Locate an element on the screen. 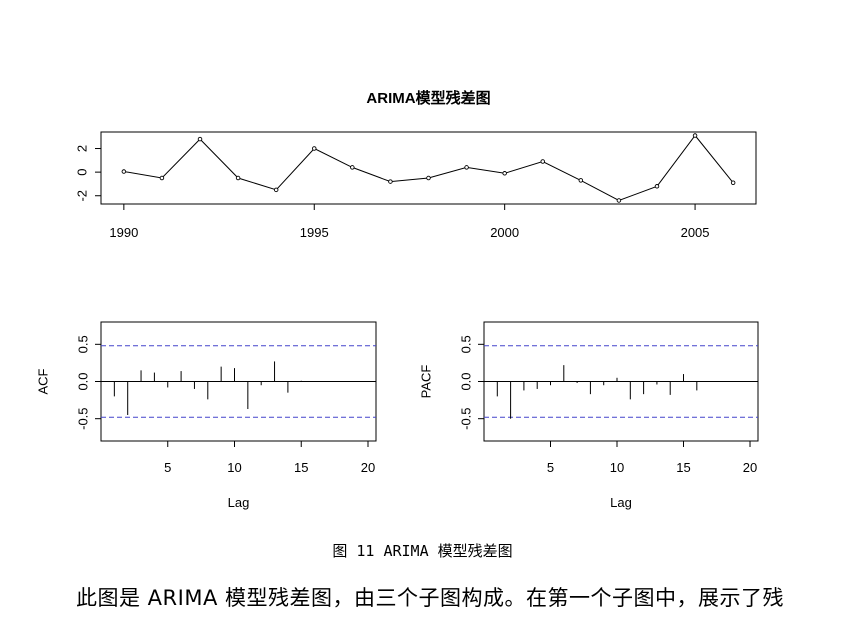  residual-series-line is located at coordinates (428, 168).